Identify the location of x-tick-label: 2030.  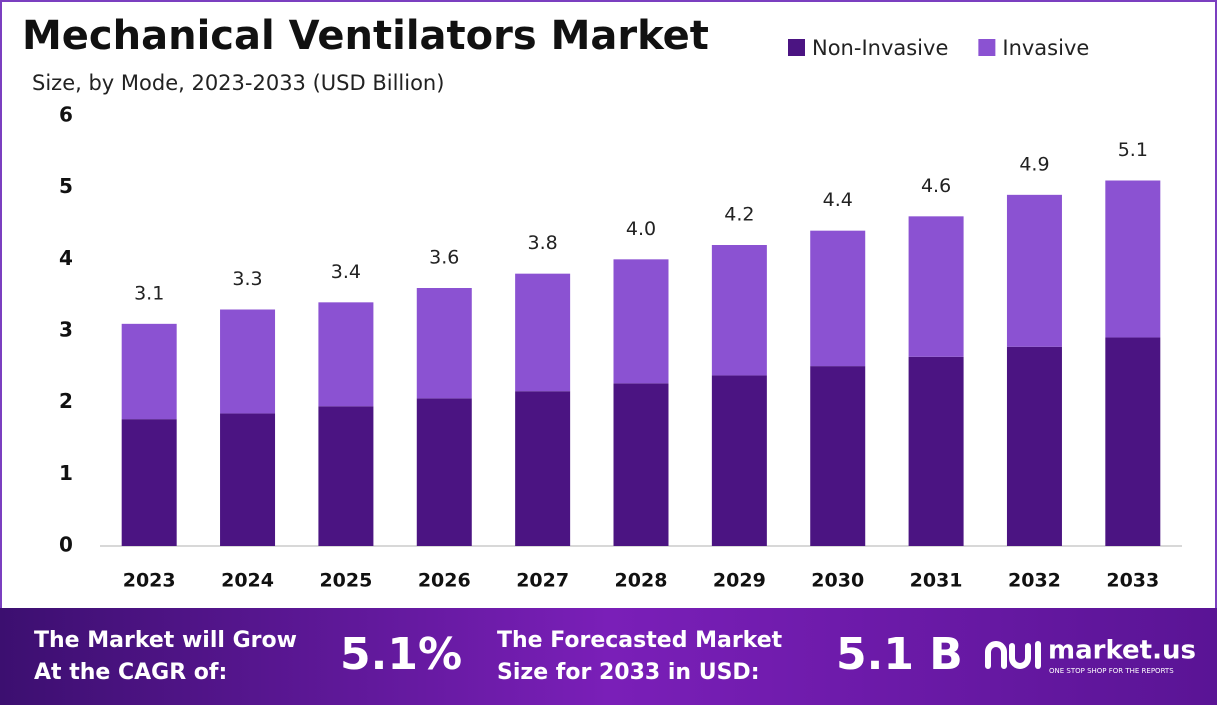
(837, 581).